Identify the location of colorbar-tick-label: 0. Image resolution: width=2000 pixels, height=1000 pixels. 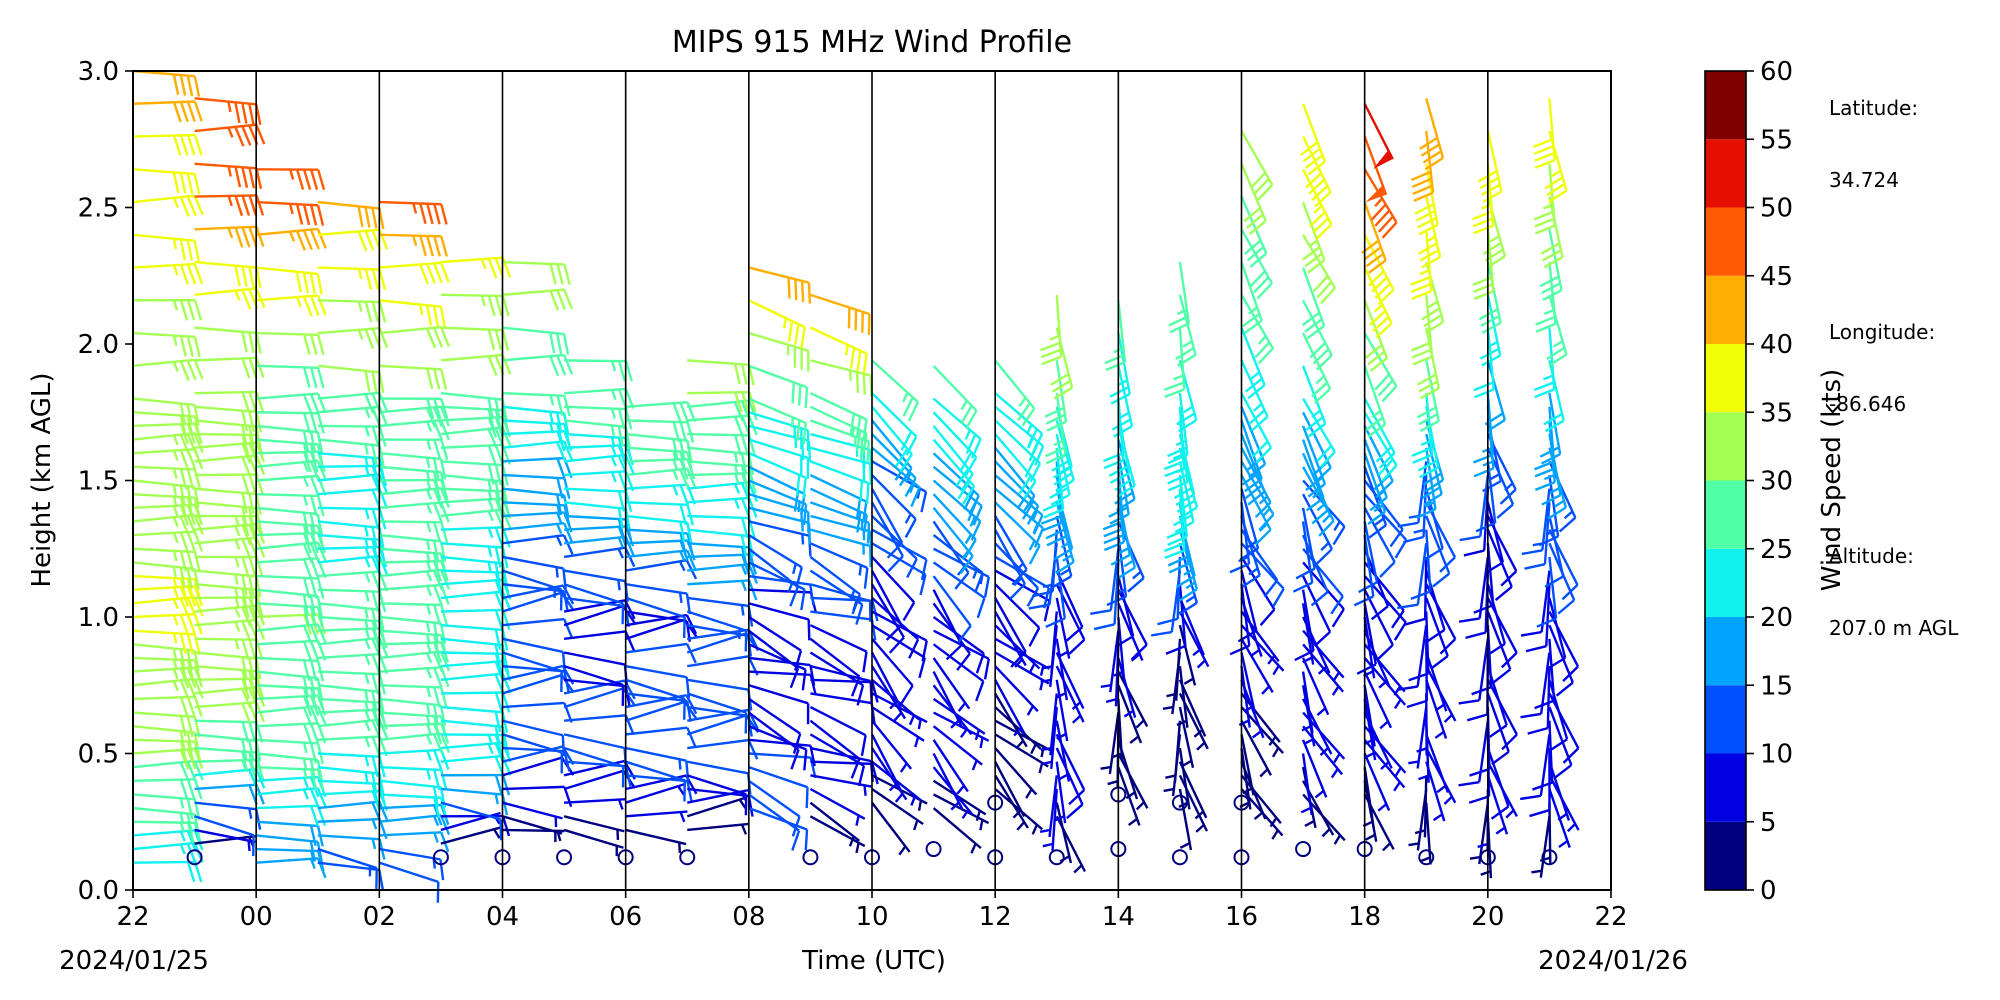
(1768, 891).